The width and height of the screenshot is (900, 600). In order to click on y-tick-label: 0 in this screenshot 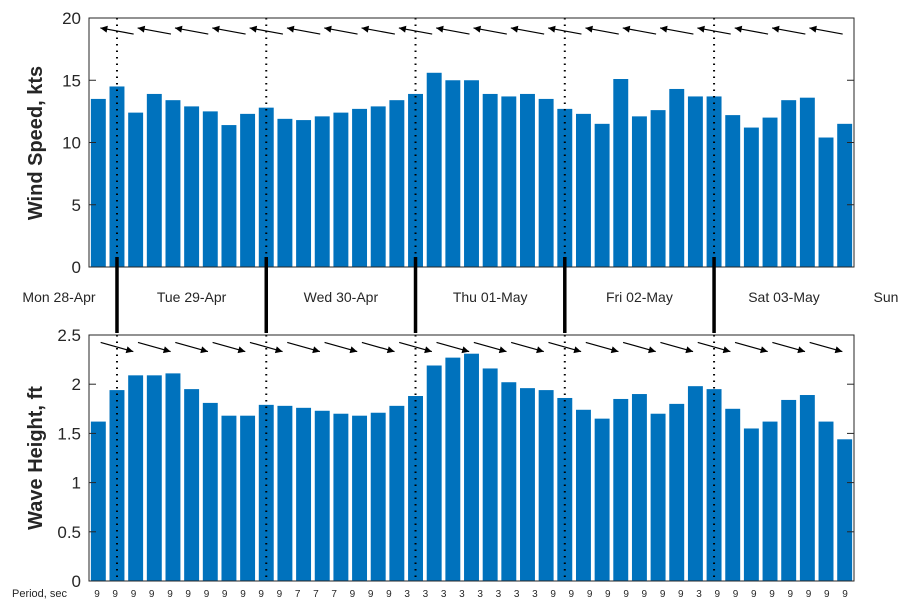, I will do `click(76, 581)`.